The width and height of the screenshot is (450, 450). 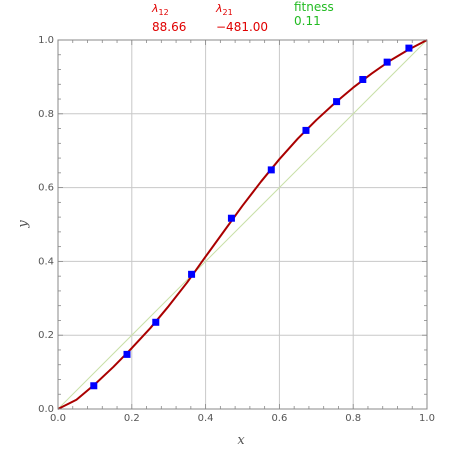 I want to click on y-tick-label: 0.4, so click(x=46, y=261).